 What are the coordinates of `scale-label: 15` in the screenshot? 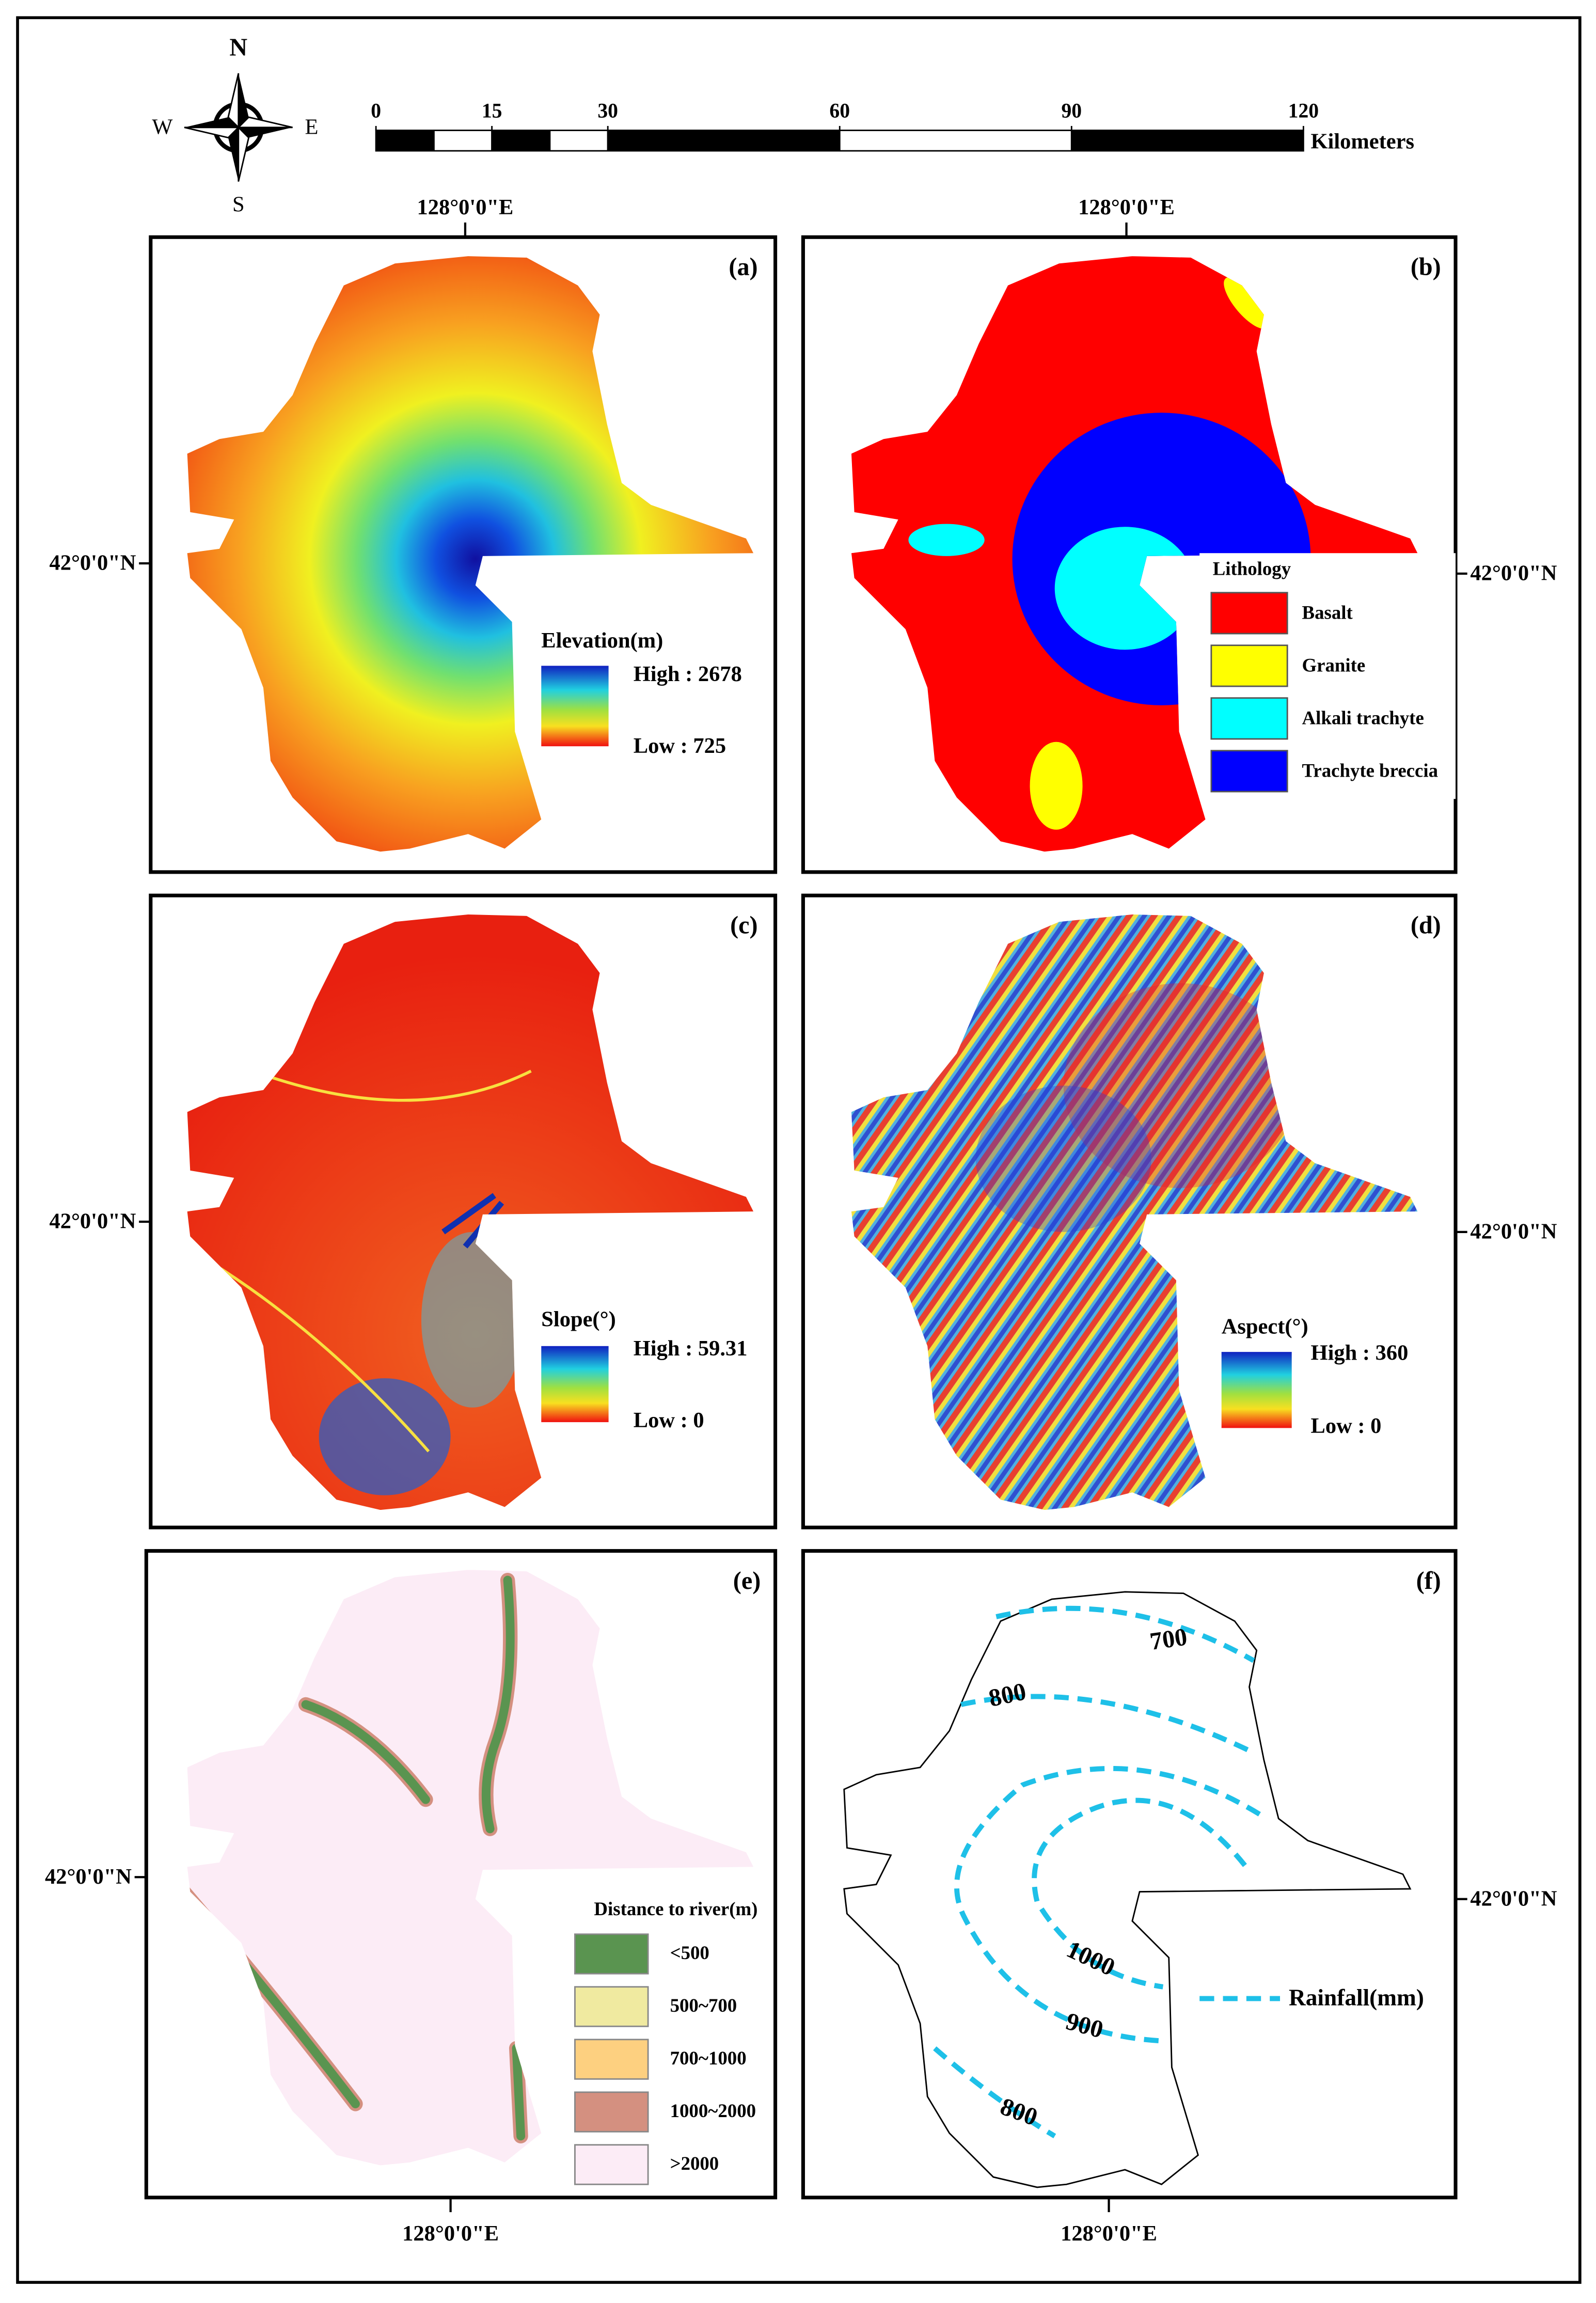 It's located at (492, 111).